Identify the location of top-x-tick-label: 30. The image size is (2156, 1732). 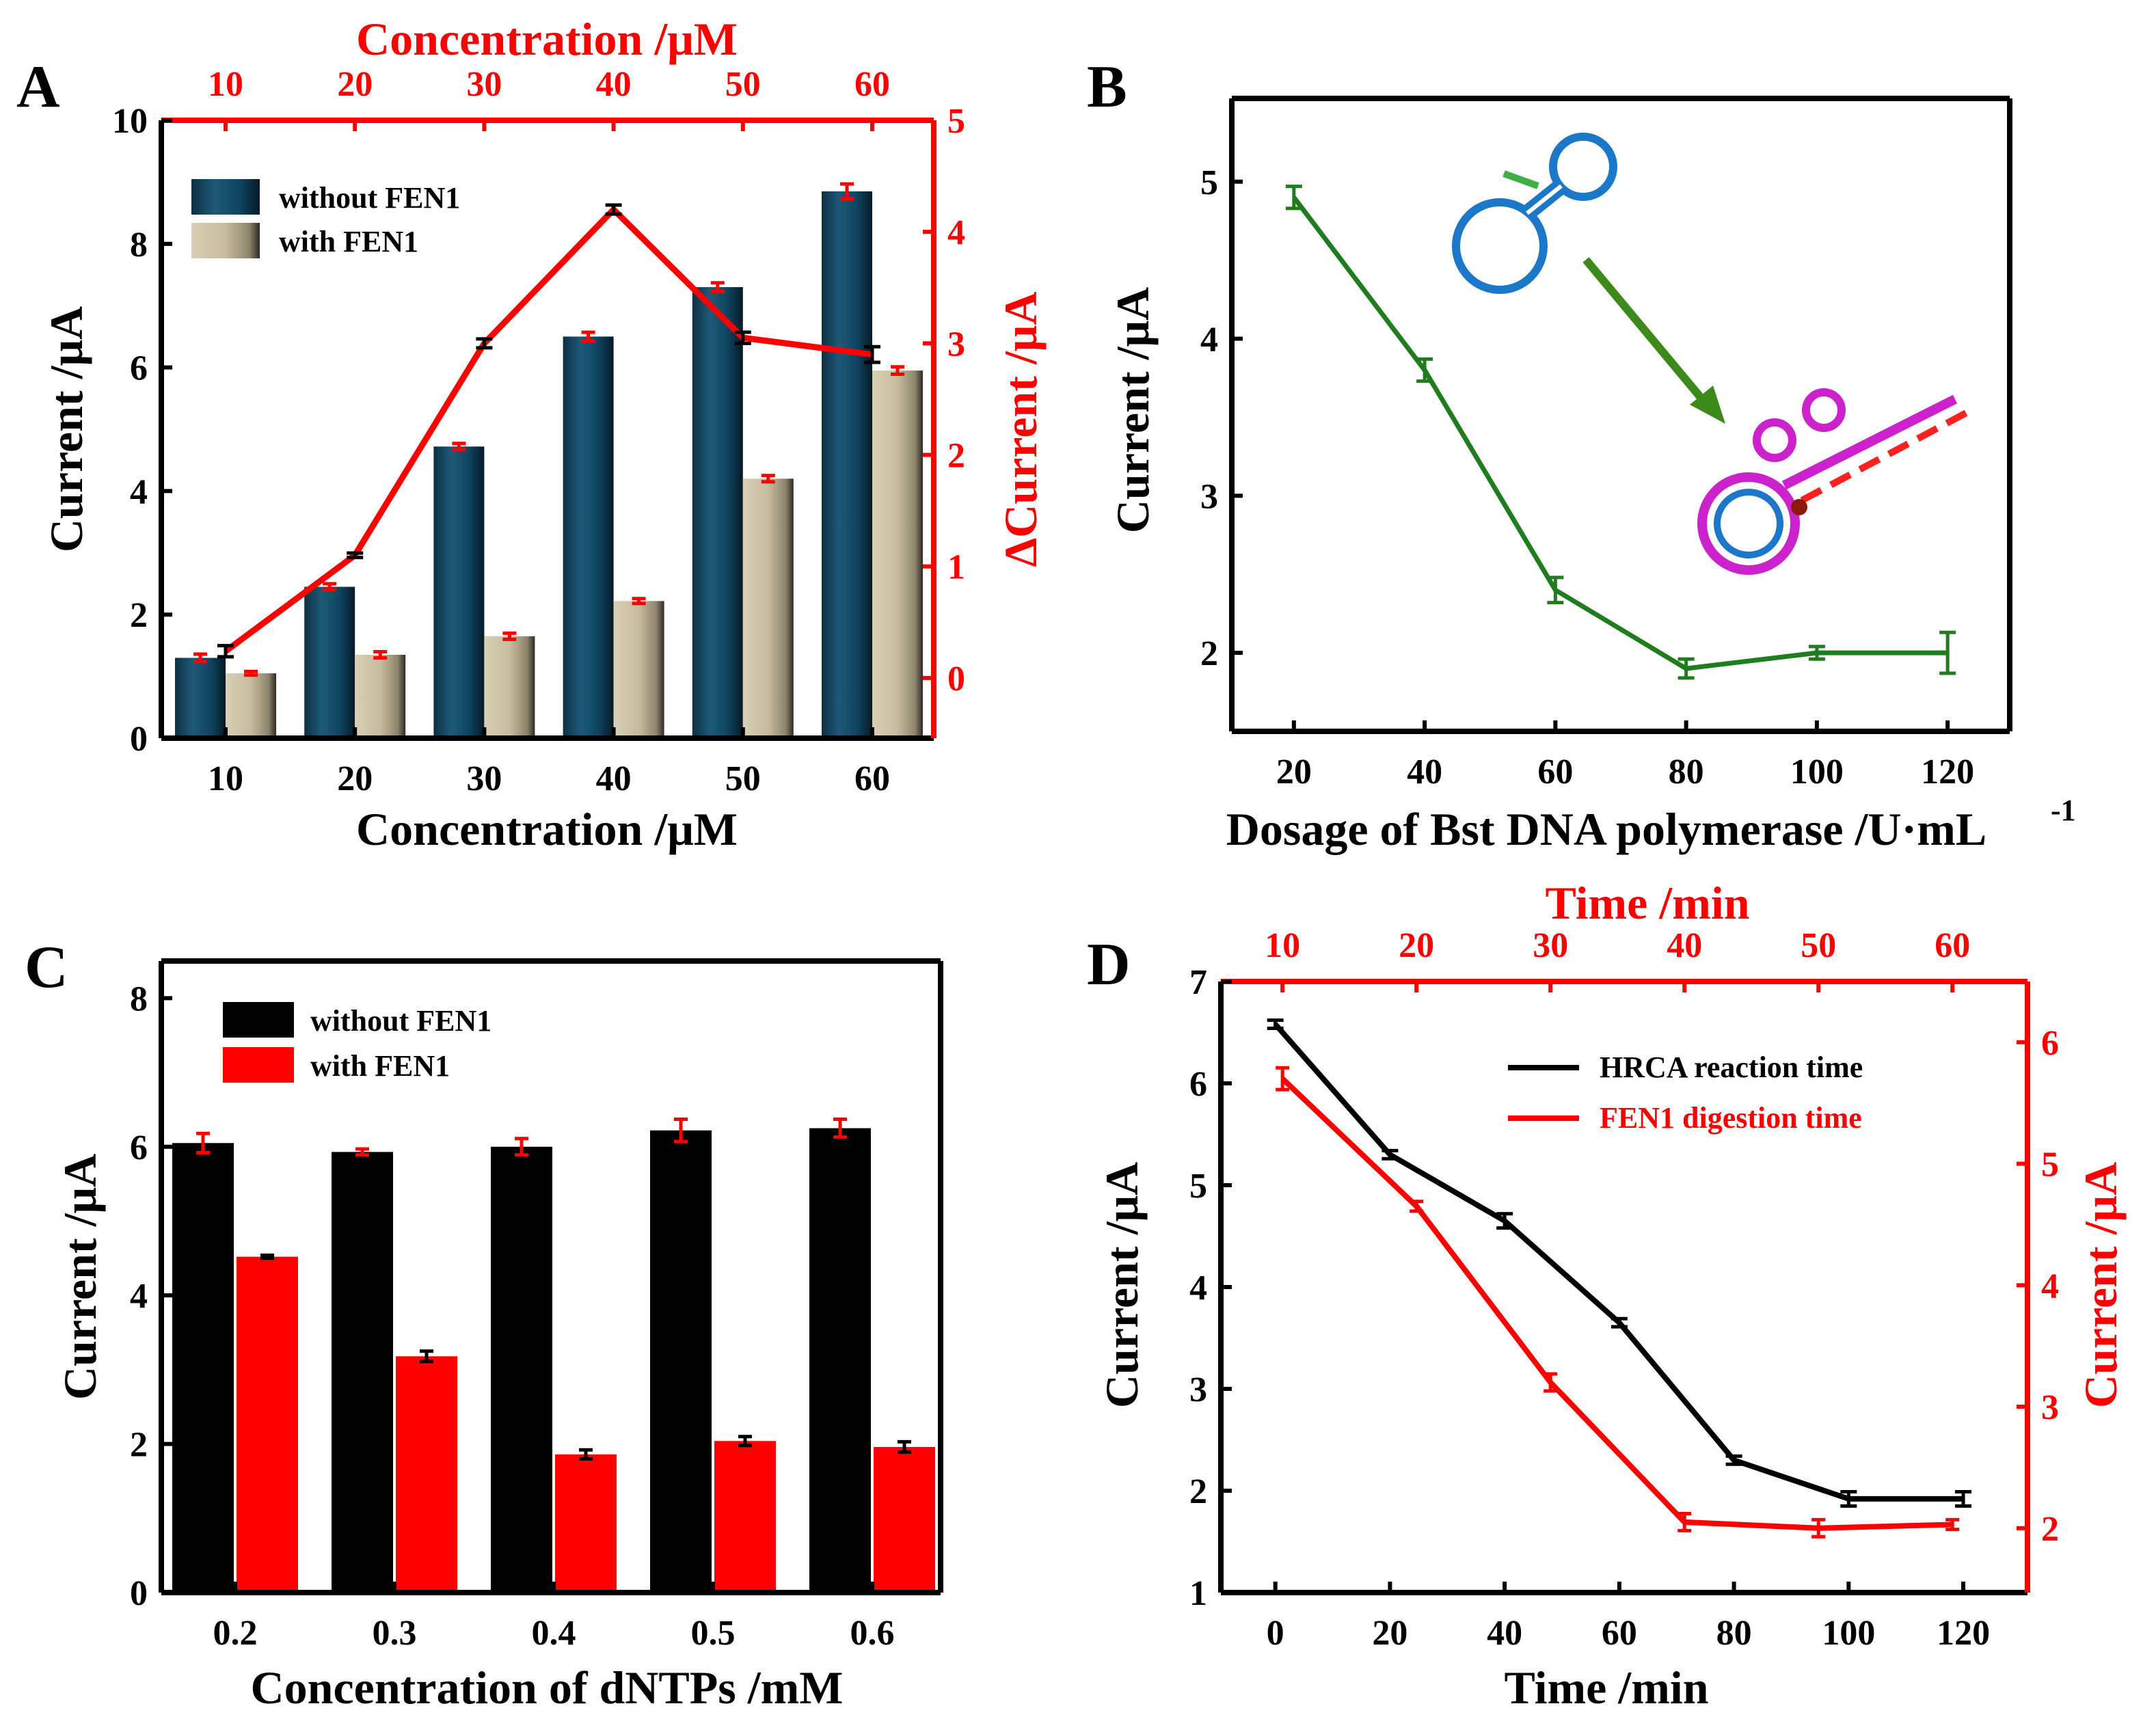
(1550, 945).